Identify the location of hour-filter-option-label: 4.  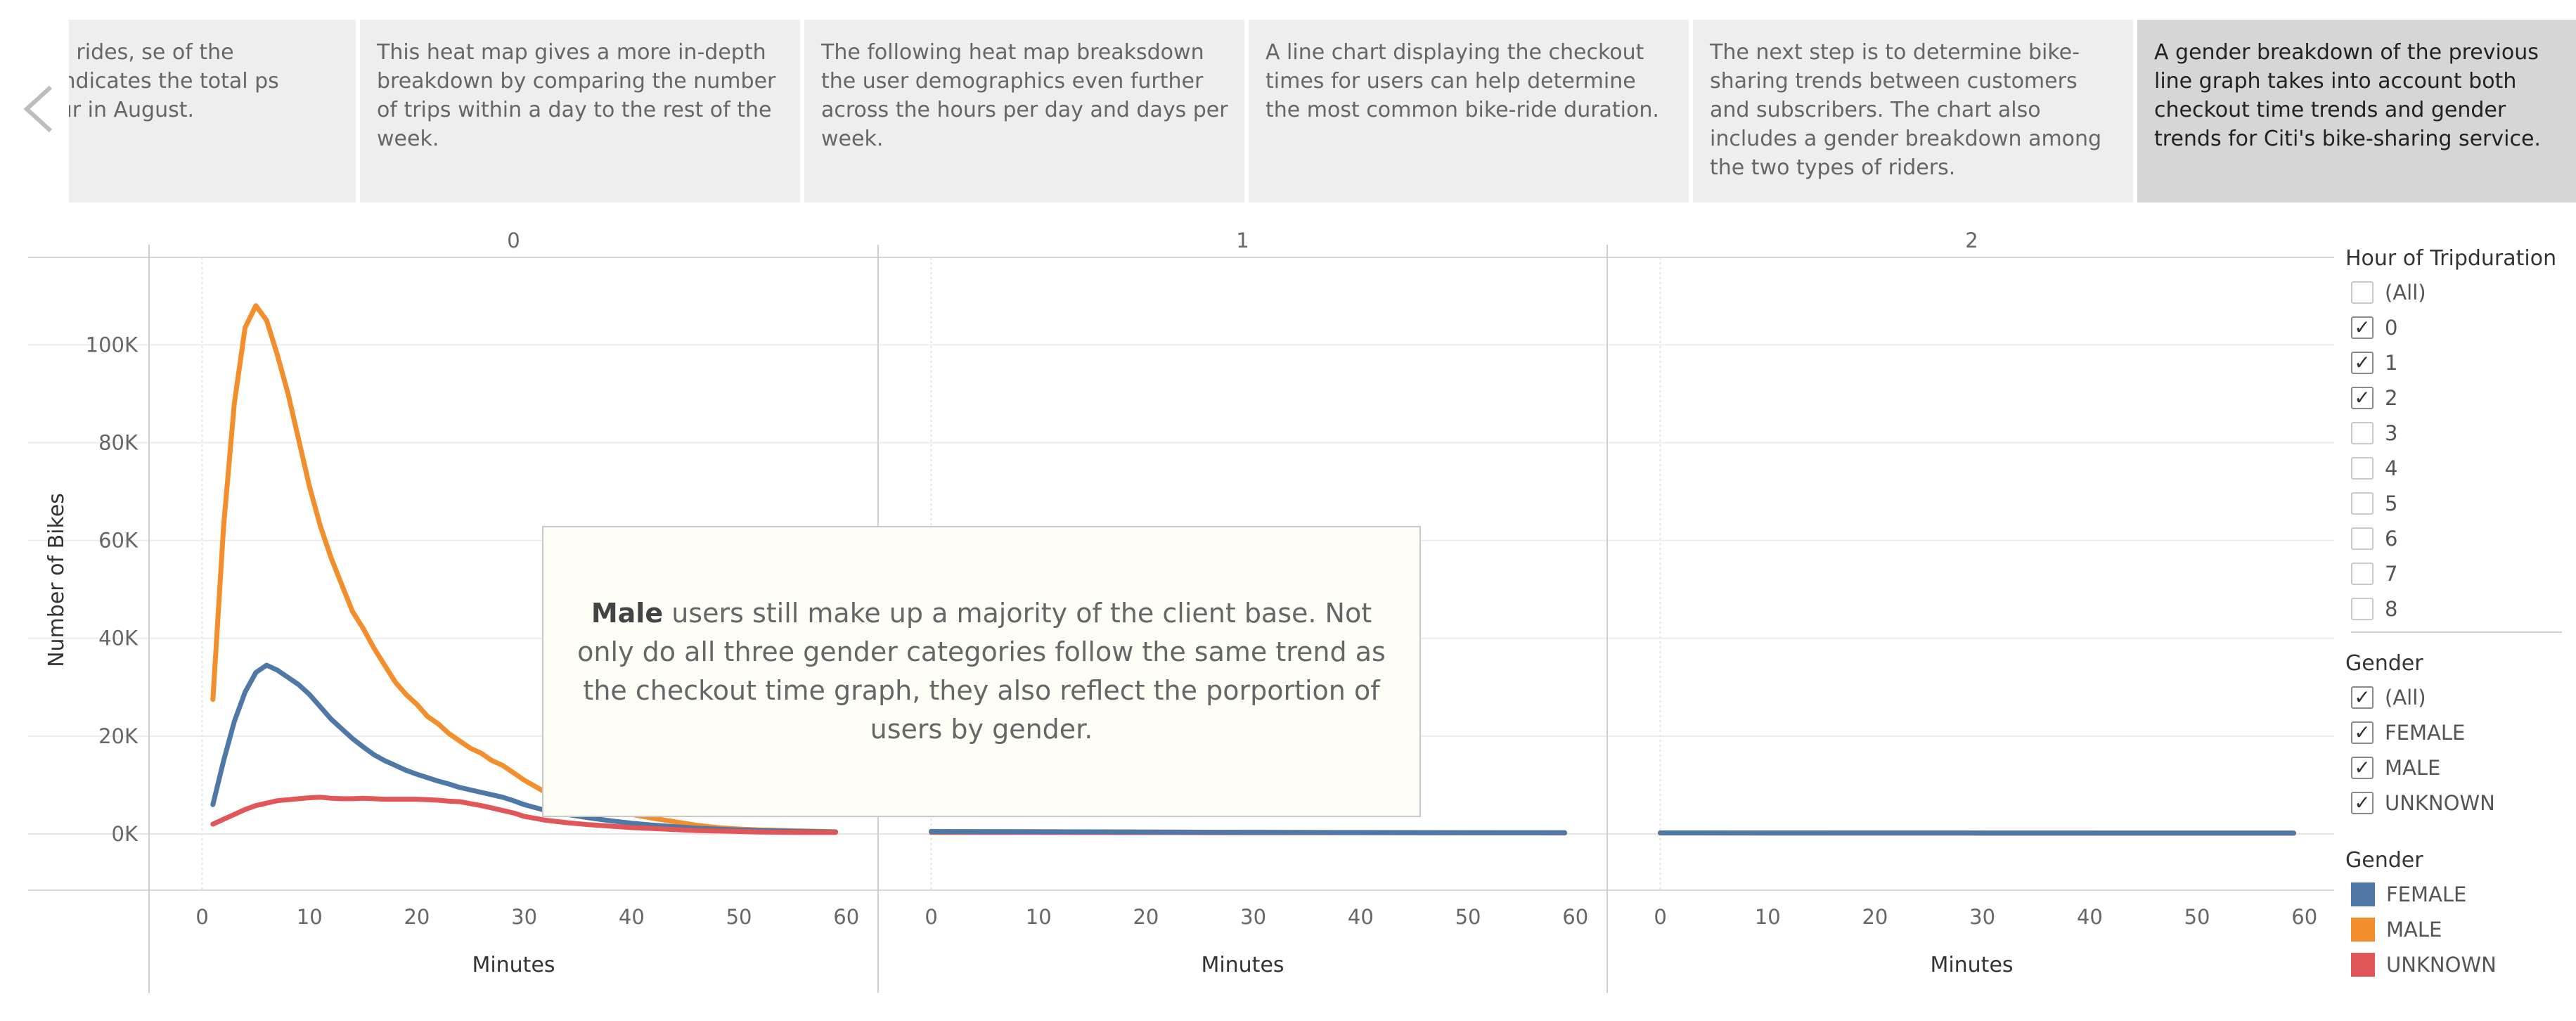
(2391, 468).